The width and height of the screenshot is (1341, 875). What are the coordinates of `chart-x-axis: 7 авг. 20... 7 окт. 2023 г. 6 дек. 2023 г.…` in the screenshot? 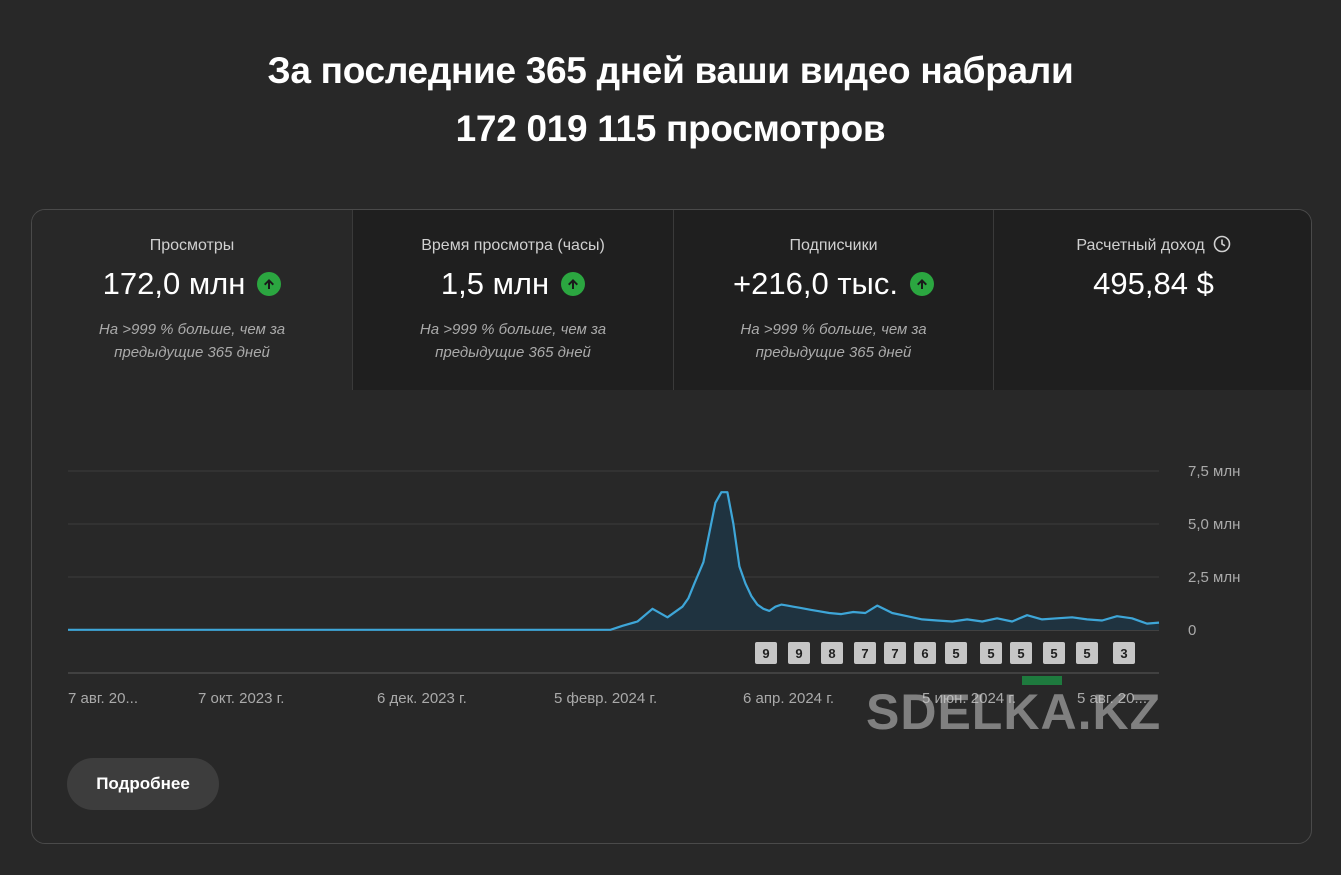 It's located at (607, 698).